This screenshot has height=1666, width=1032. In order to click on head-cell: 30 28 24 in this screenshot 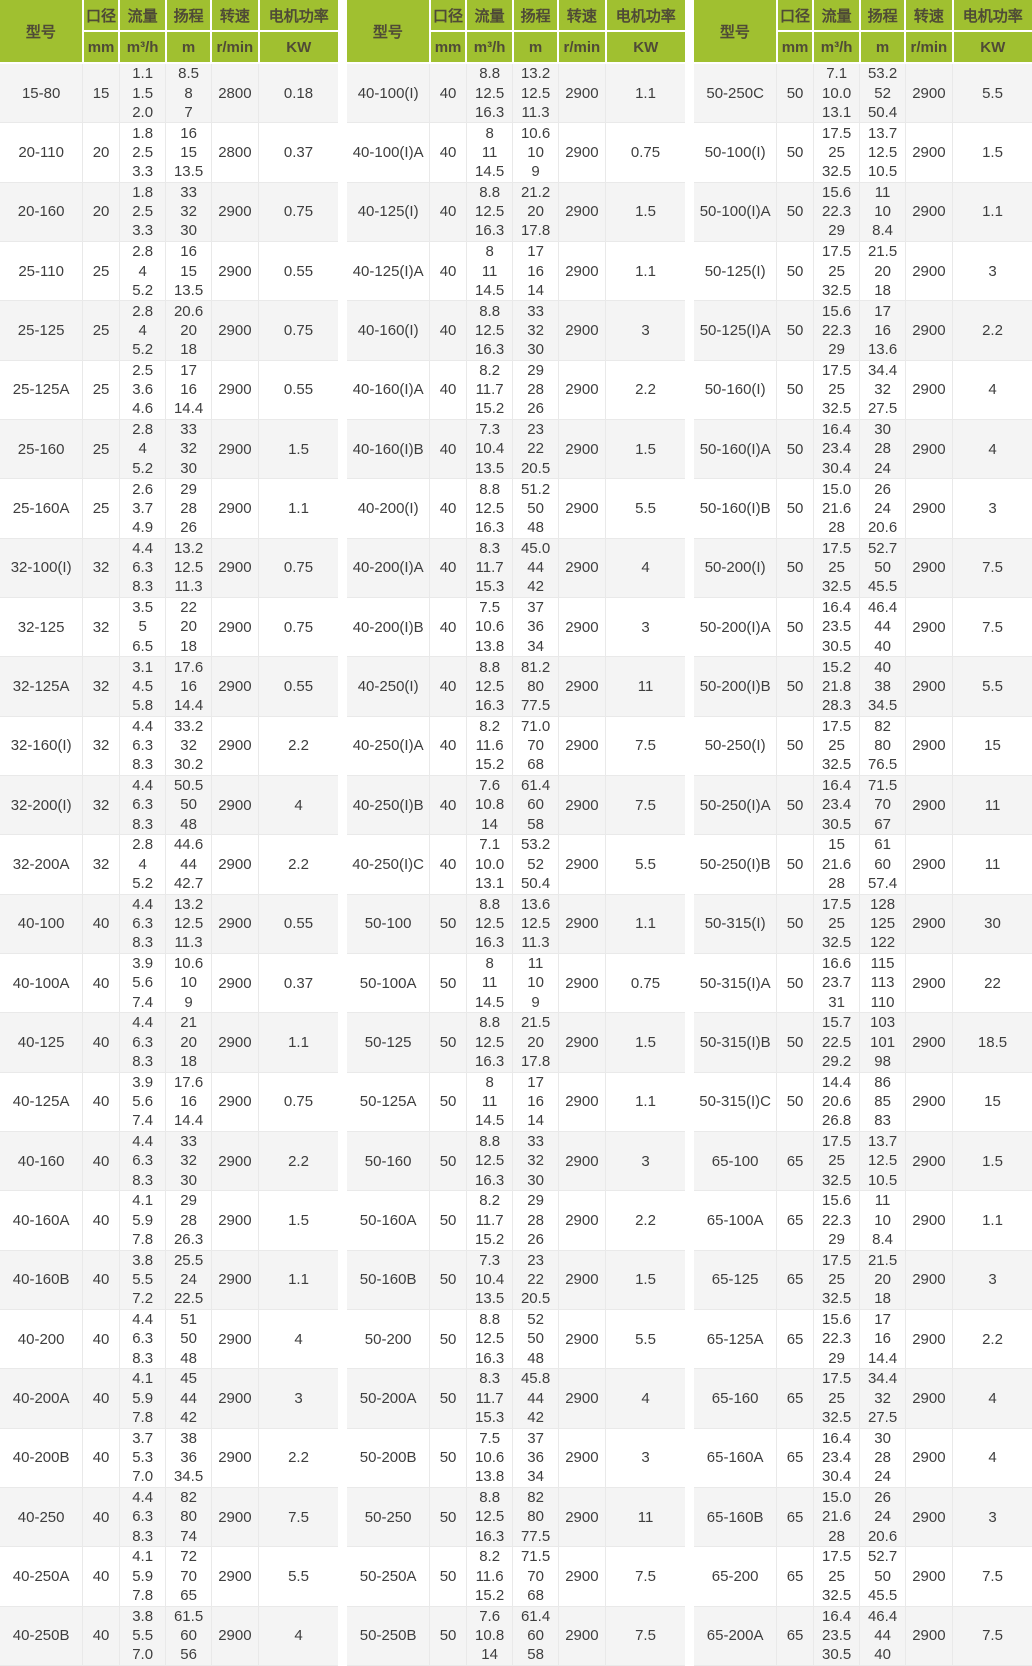, I will do `click(882, 449)`.